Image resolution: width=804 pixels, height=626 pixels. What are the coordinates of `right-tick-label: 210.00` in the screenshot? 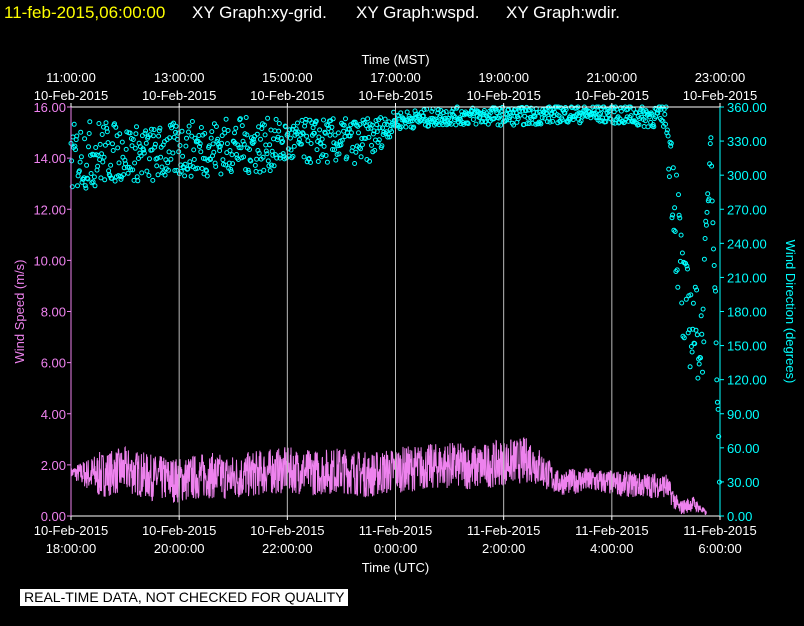 It's located at (747, 277).